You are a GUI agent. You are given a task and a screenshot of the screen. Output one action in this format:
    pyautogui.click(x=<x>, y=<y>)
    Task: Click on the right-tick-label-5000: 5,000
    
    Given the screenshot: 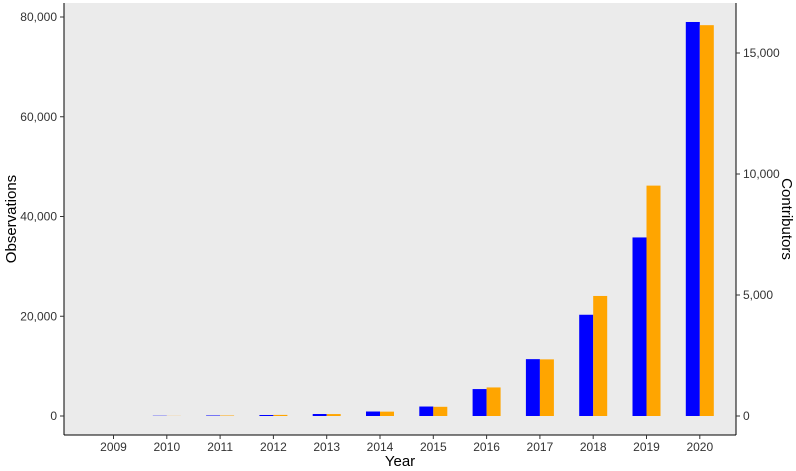 What is the action you would take?
    pyautogui.click(x=758, y=295)
    